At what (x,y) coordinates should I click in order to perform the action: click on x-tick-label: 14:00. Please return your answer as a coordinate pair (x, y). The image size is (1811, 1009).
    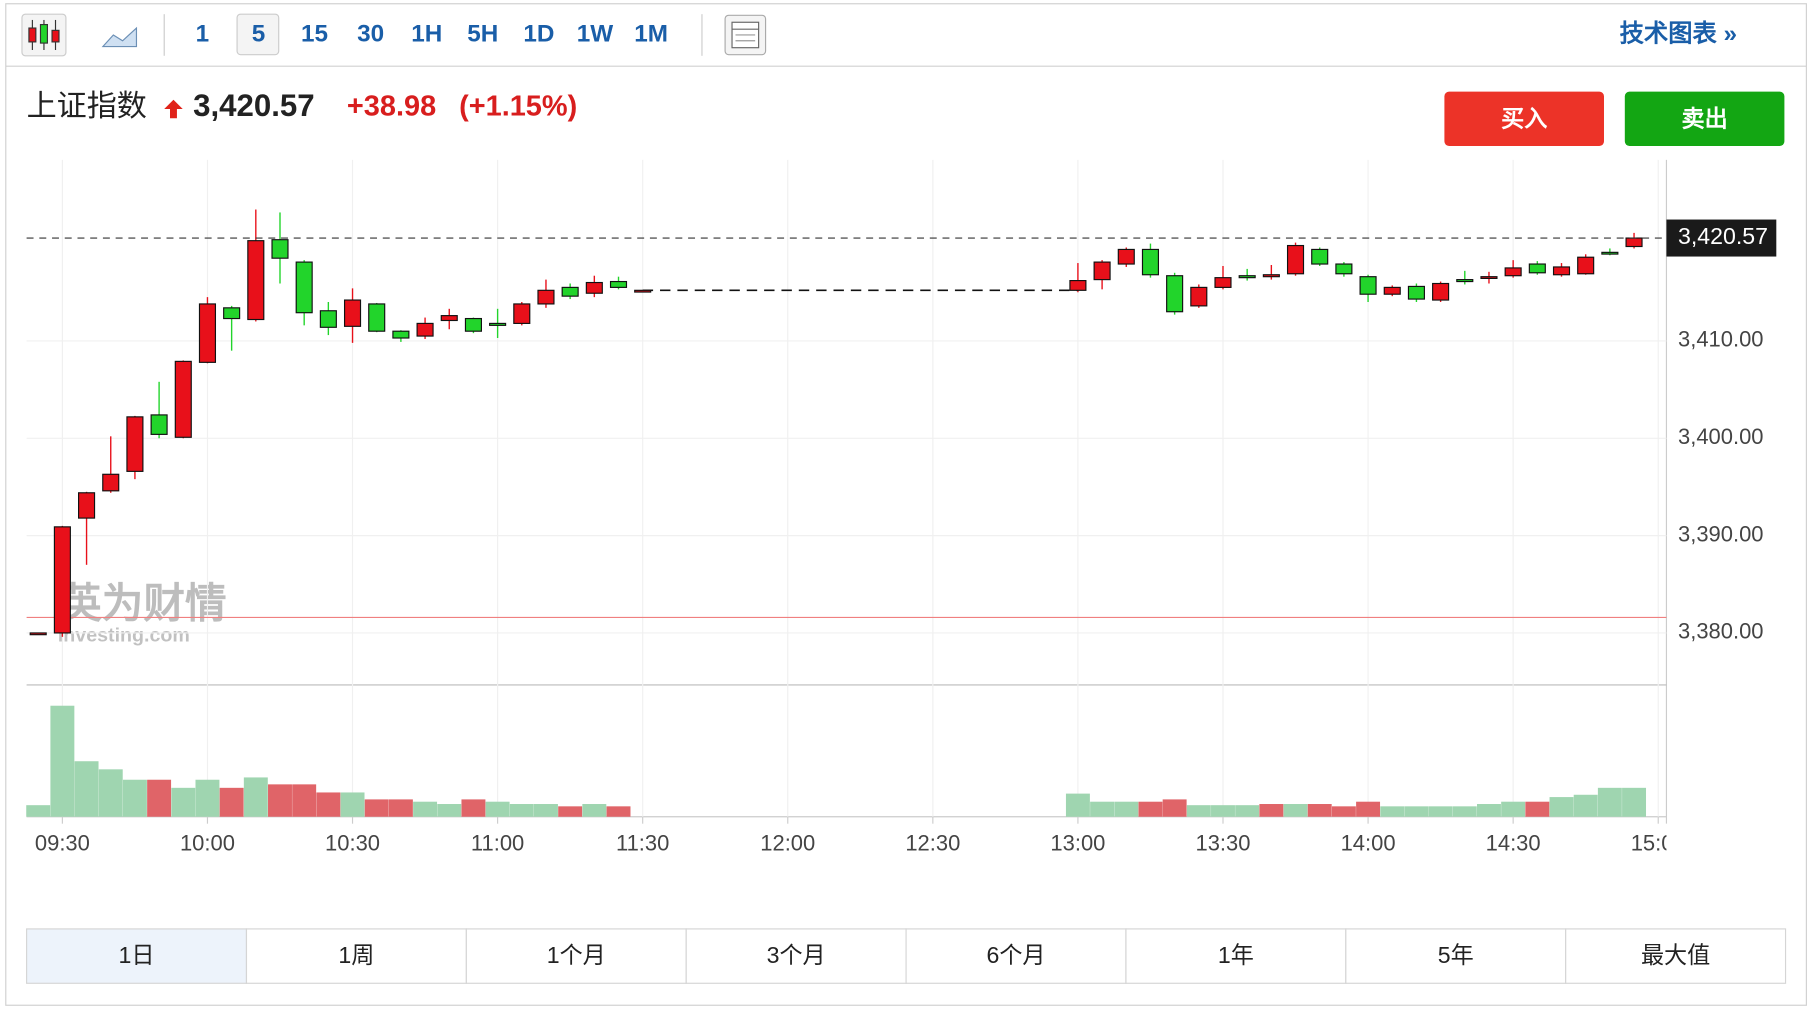
    Looking at the image, I should click on (1368, 842).